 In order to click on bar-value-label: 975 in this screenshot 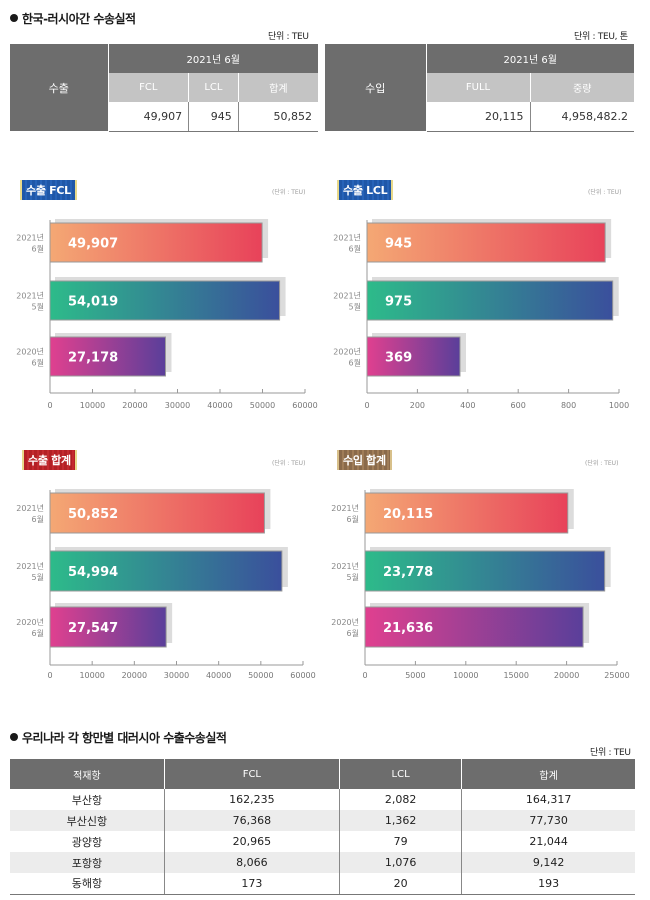, I will do `click(398, 302)`.